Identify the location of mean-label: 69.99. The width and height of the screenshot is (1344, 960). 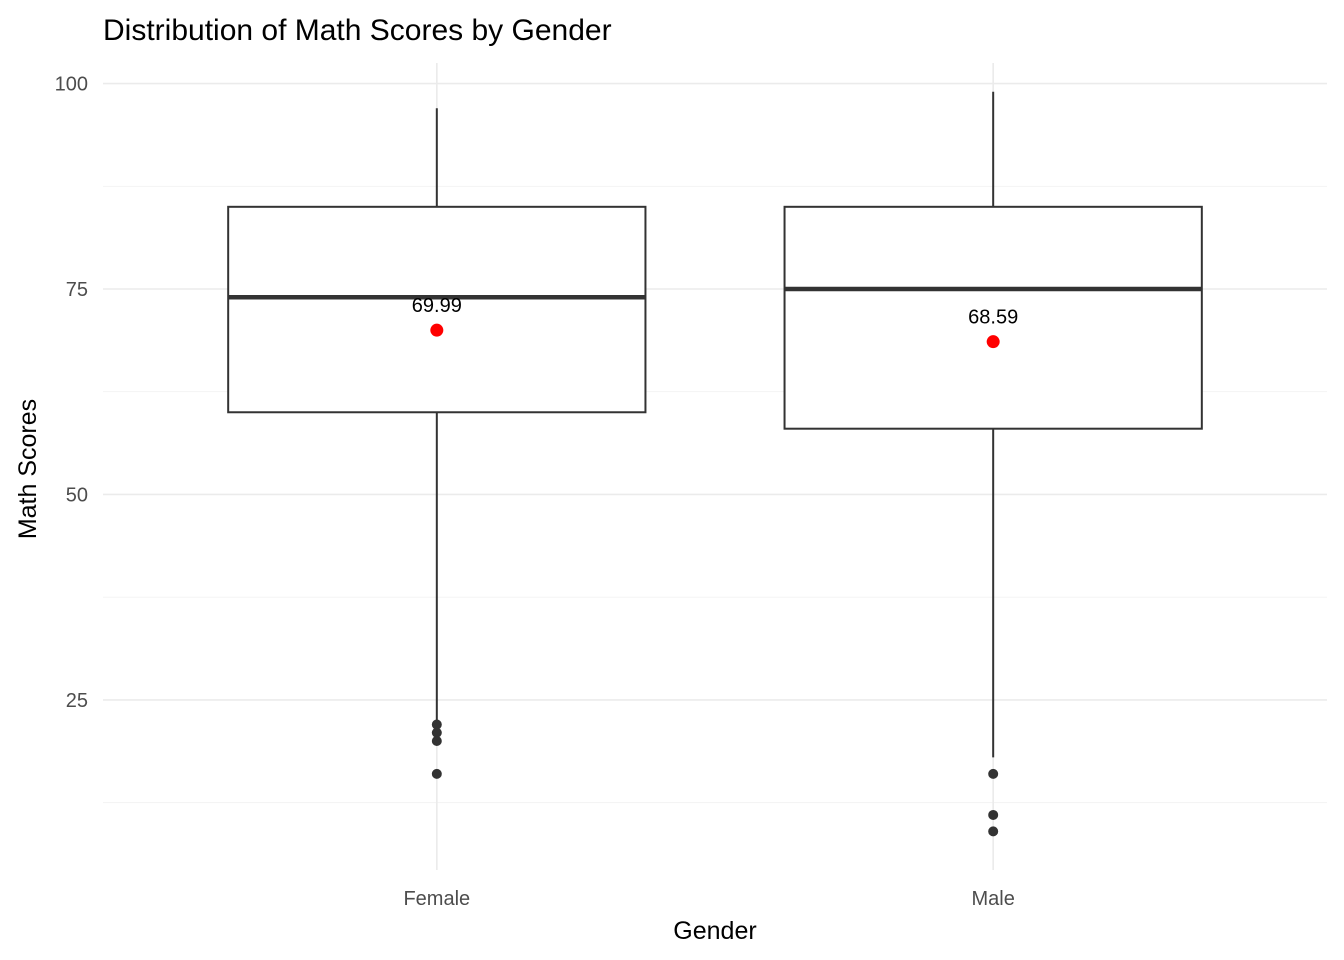
(437, 306).